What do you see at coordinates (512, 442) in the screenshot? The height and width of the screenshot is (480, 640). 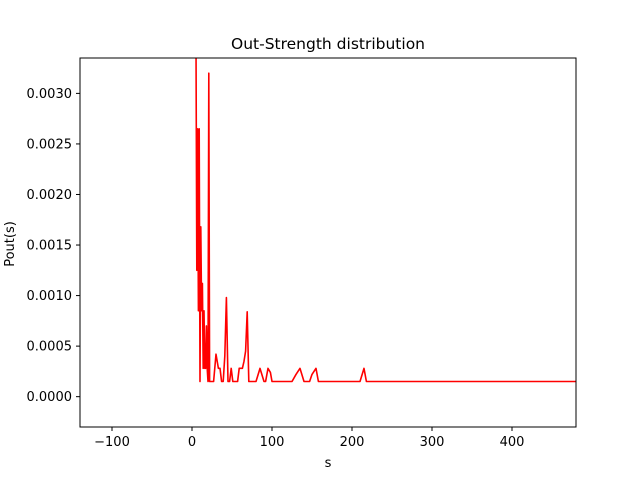 I see `x-tick-label: 400` at bounding box center [512, 442].